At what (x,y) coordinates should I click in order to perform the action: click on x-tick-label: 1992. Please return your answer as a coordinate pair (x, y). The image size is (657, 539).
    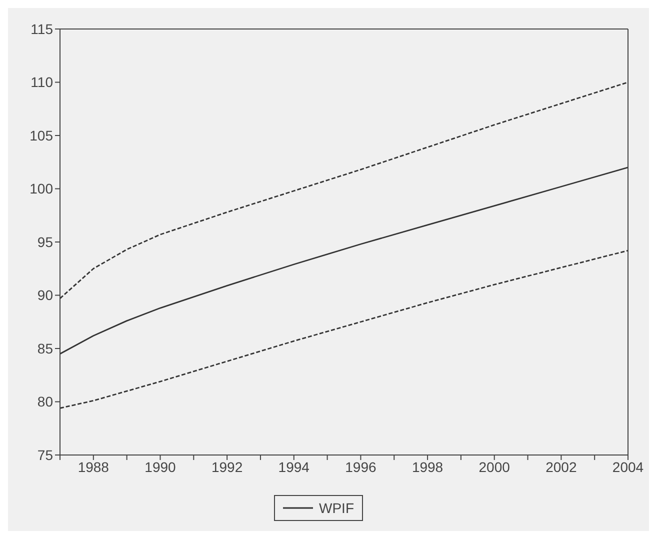
    Looking at the image, I should click on (227, 466).